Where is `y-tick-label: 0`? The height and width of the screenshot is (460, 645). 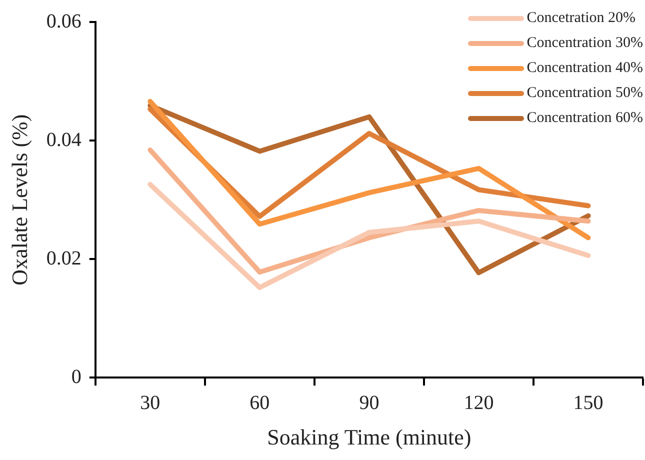
y-tick-label: 0 is located at coordinates (76, 377).